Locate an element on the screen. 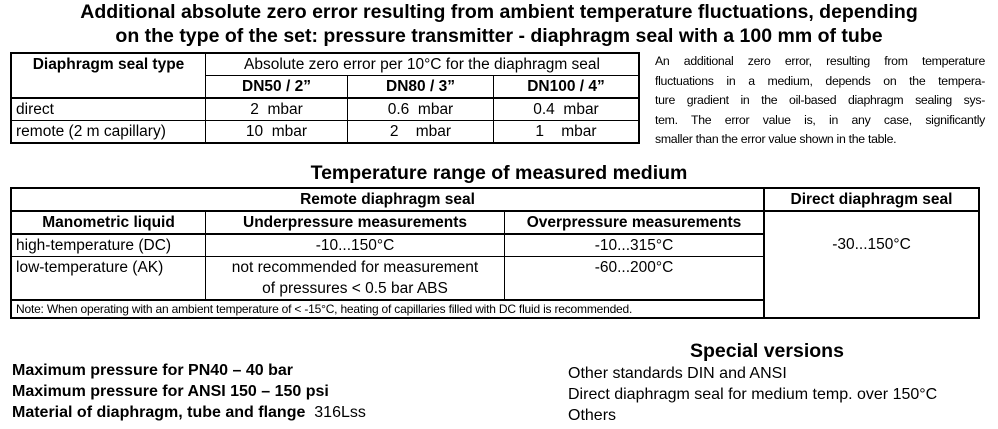 This screenshot has width=998, height=429. cell: 0.4 mbar is located at coordinates (566, 109).